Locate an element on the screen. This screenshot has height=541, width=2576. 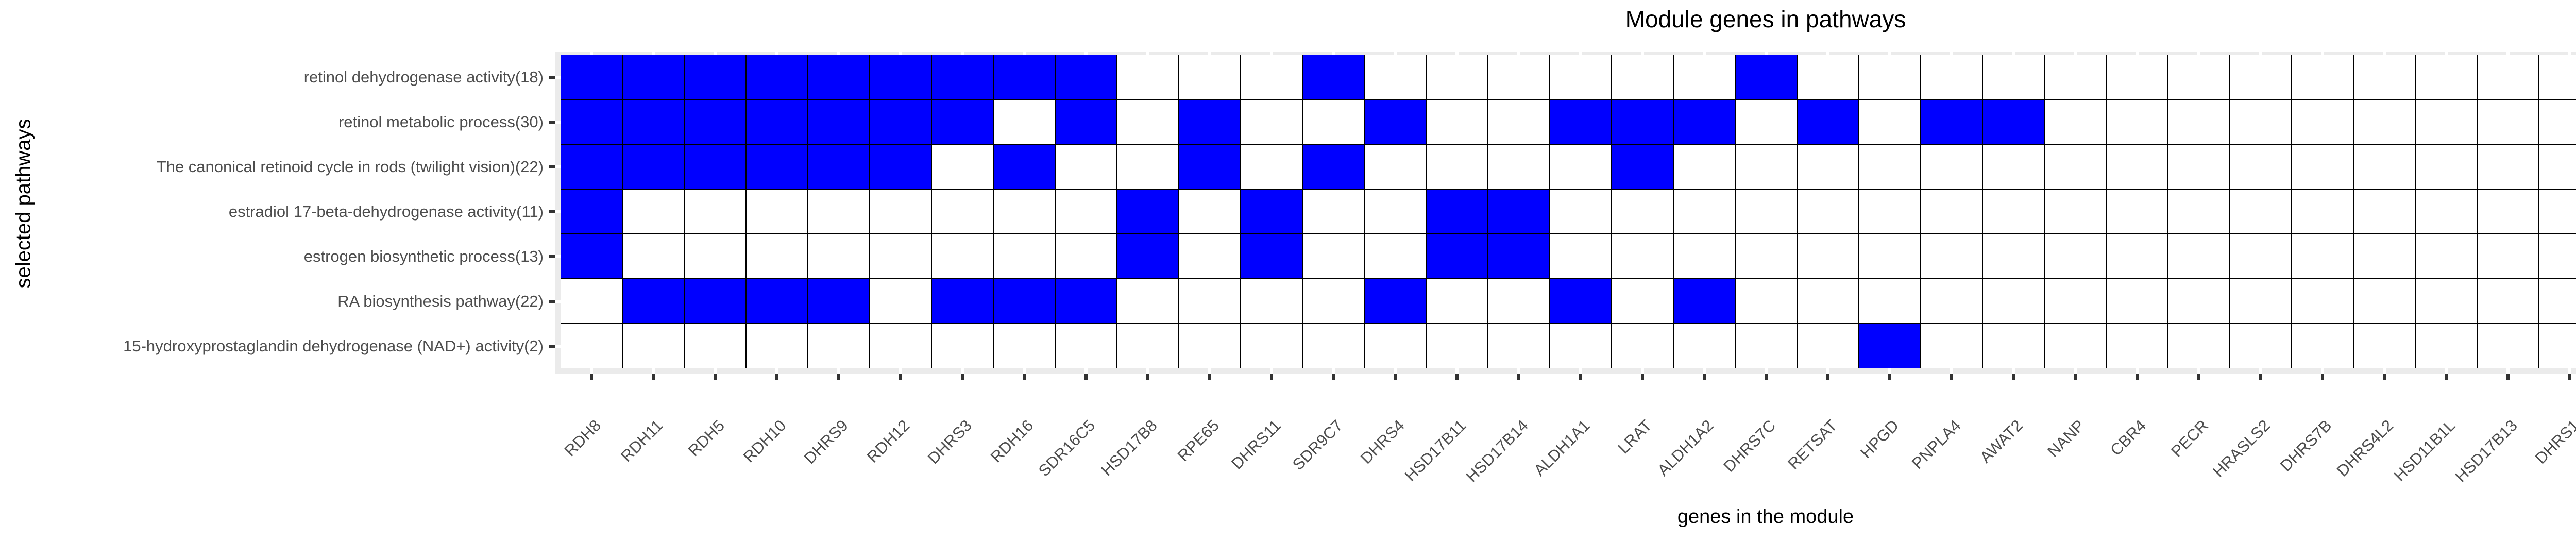
x-tick-label: ALDH1A1 is located at coordinates (1562, 448).